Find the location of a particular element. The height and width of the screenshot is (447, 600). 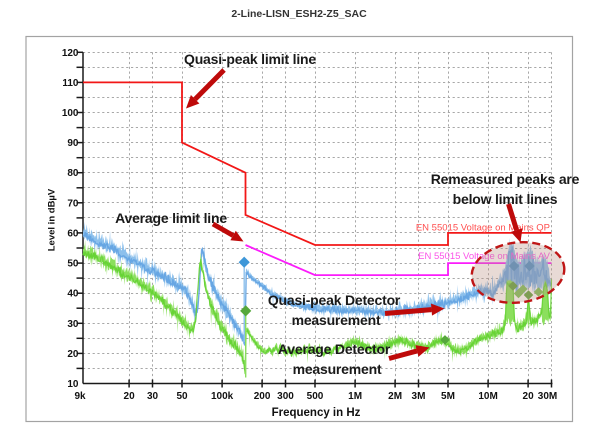

svg-text: 100k is located at coordinates (222, 396).